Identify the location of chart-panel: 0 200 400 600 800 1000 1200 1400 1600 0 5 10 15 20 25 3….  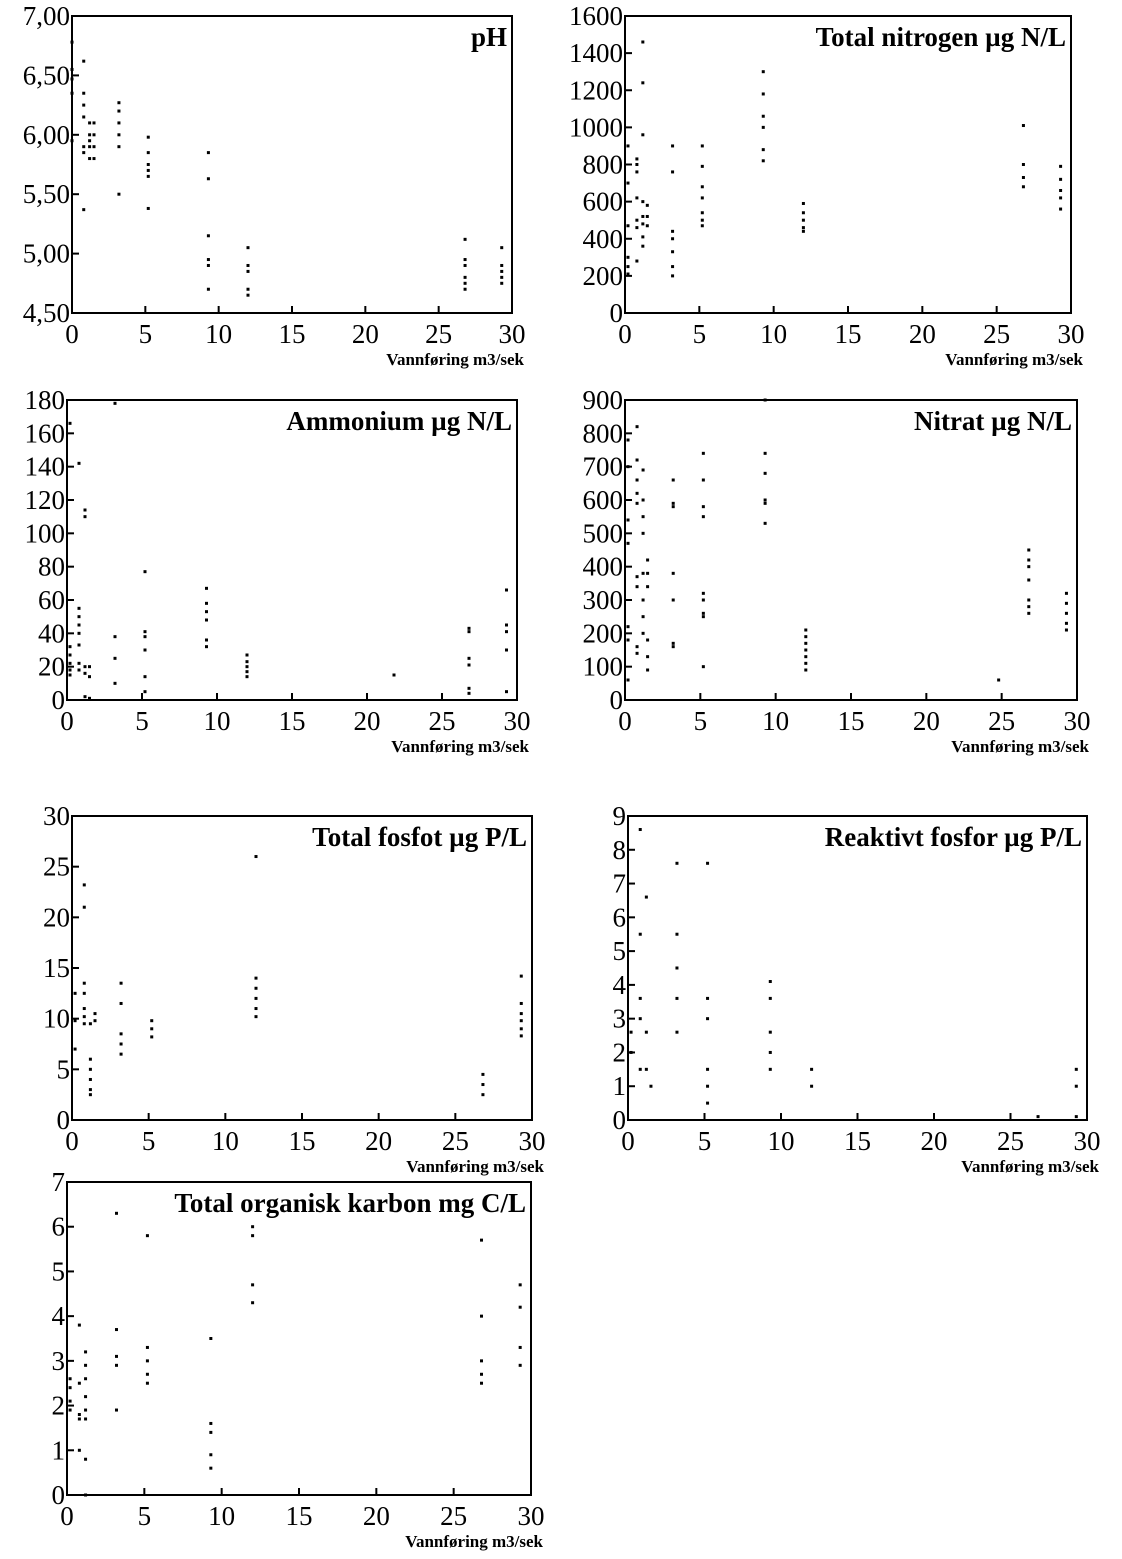
(827, 185).